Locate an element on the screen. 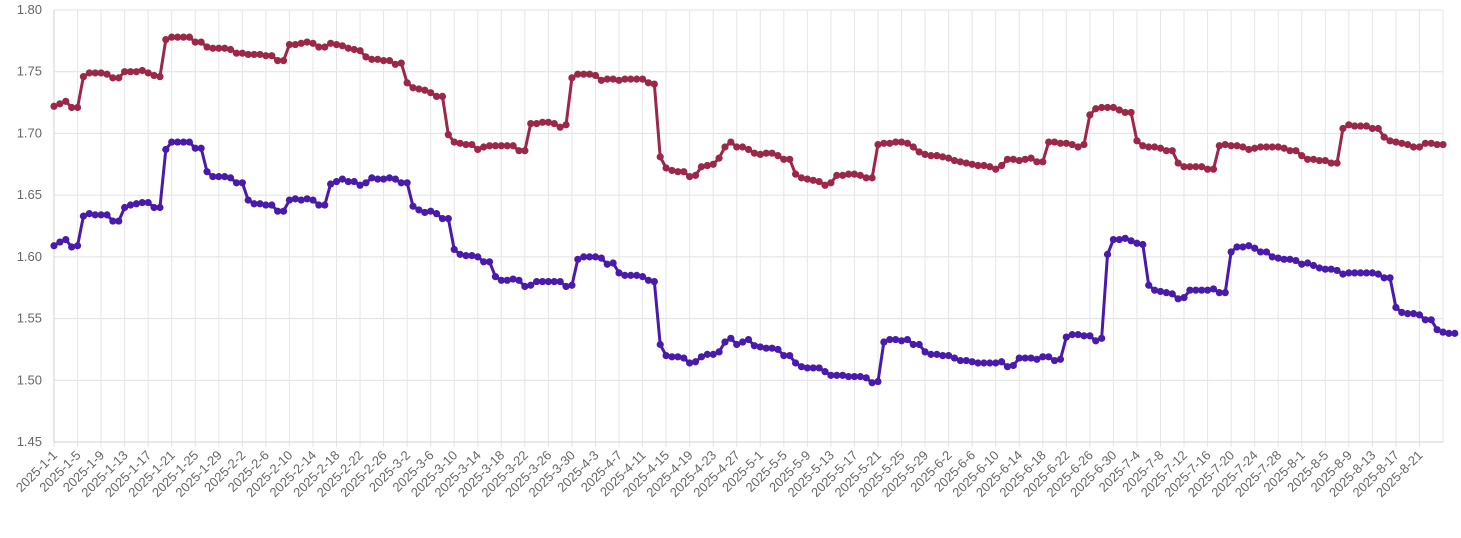 This screenshot has height=538, width=1461. y-tick-label: 1.80 is located at coordinates (29, 9).